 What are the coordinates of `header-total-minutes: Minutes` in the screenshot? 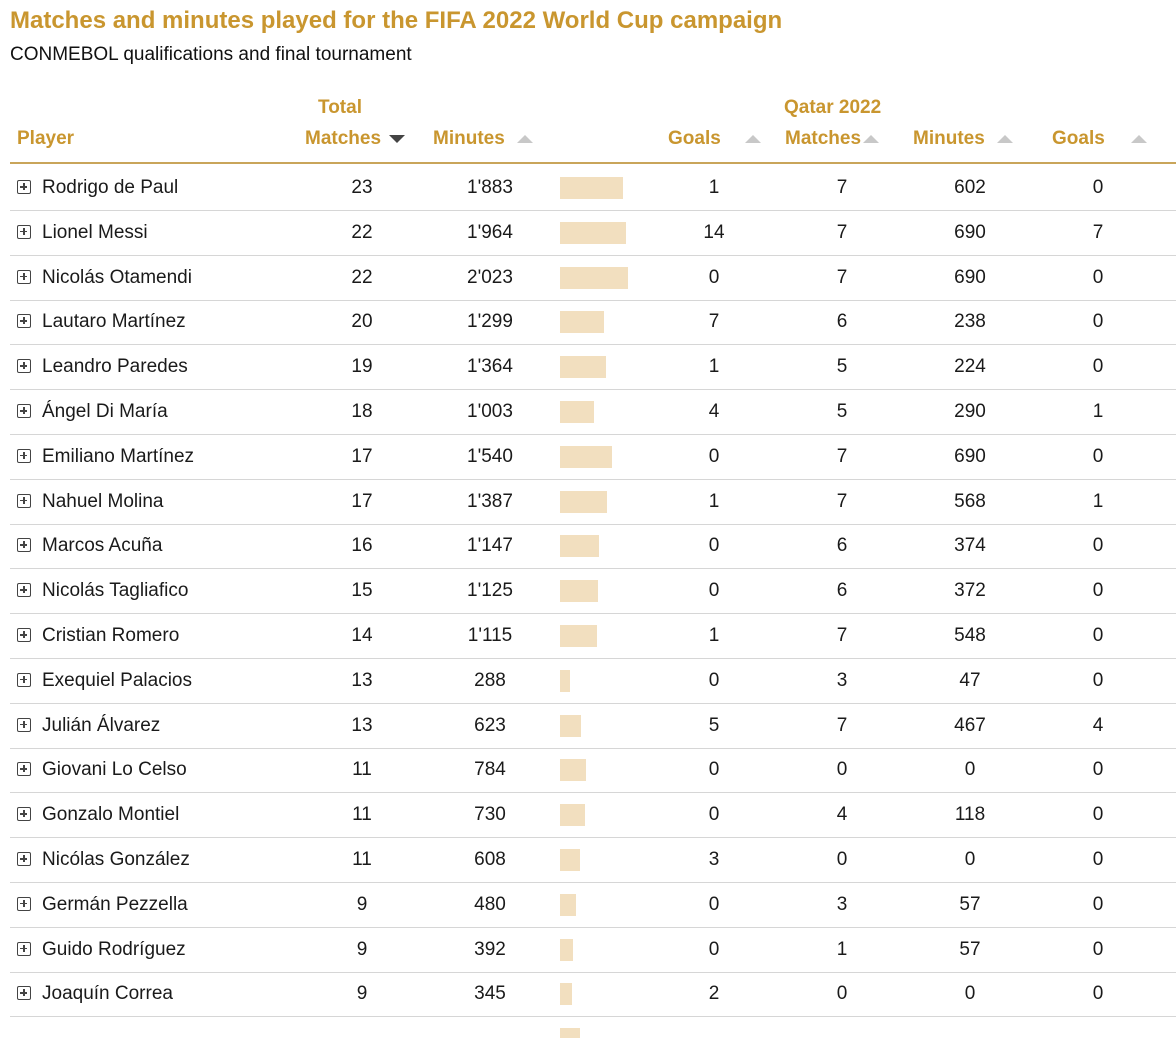 It's located at (483, 139).